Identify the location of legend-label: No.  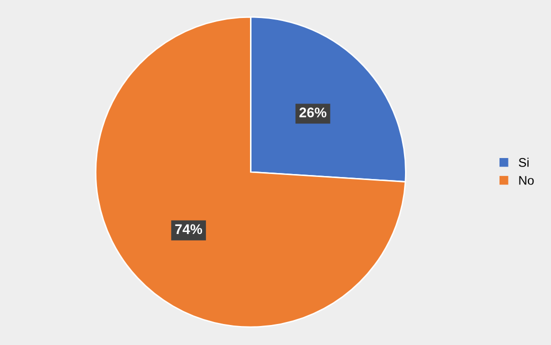
(526, 180).